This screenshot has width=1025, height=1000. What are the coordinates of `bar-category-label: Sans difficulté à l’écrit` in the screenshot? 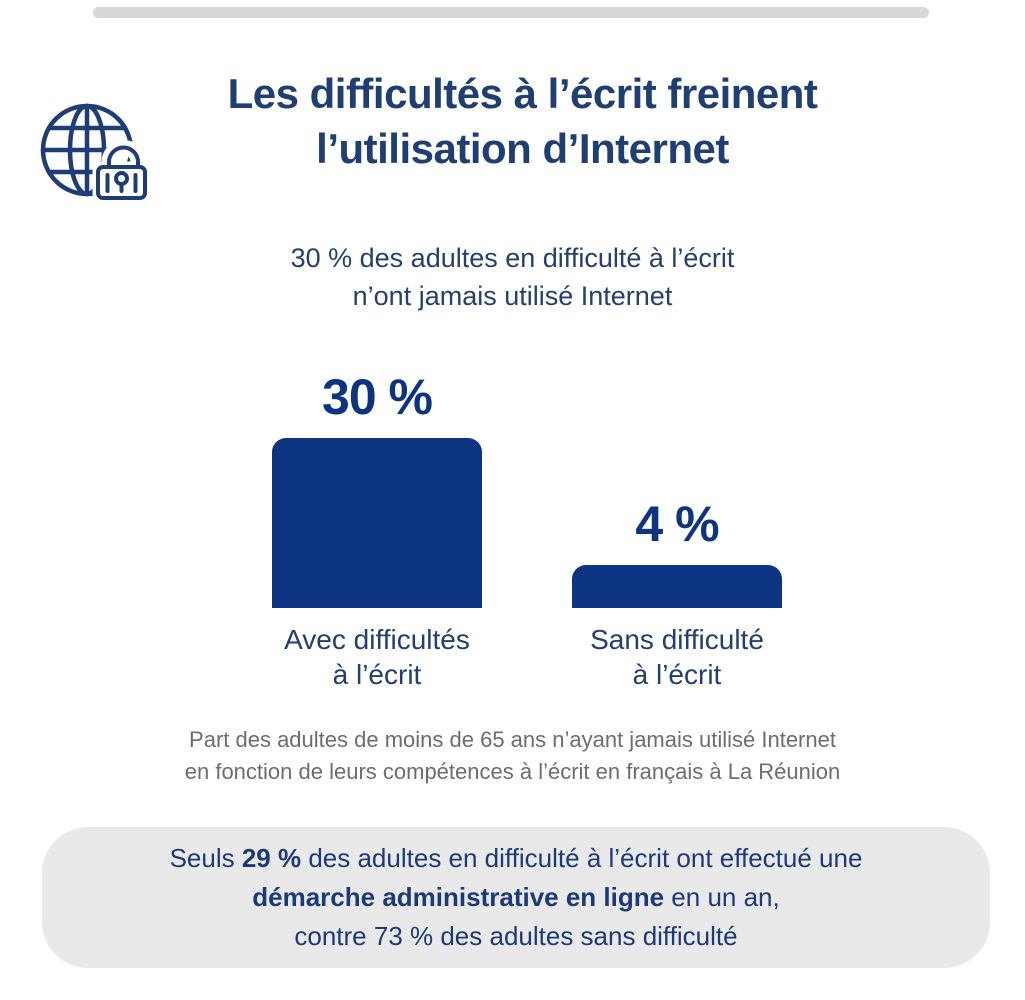 It's located at (677, 657).